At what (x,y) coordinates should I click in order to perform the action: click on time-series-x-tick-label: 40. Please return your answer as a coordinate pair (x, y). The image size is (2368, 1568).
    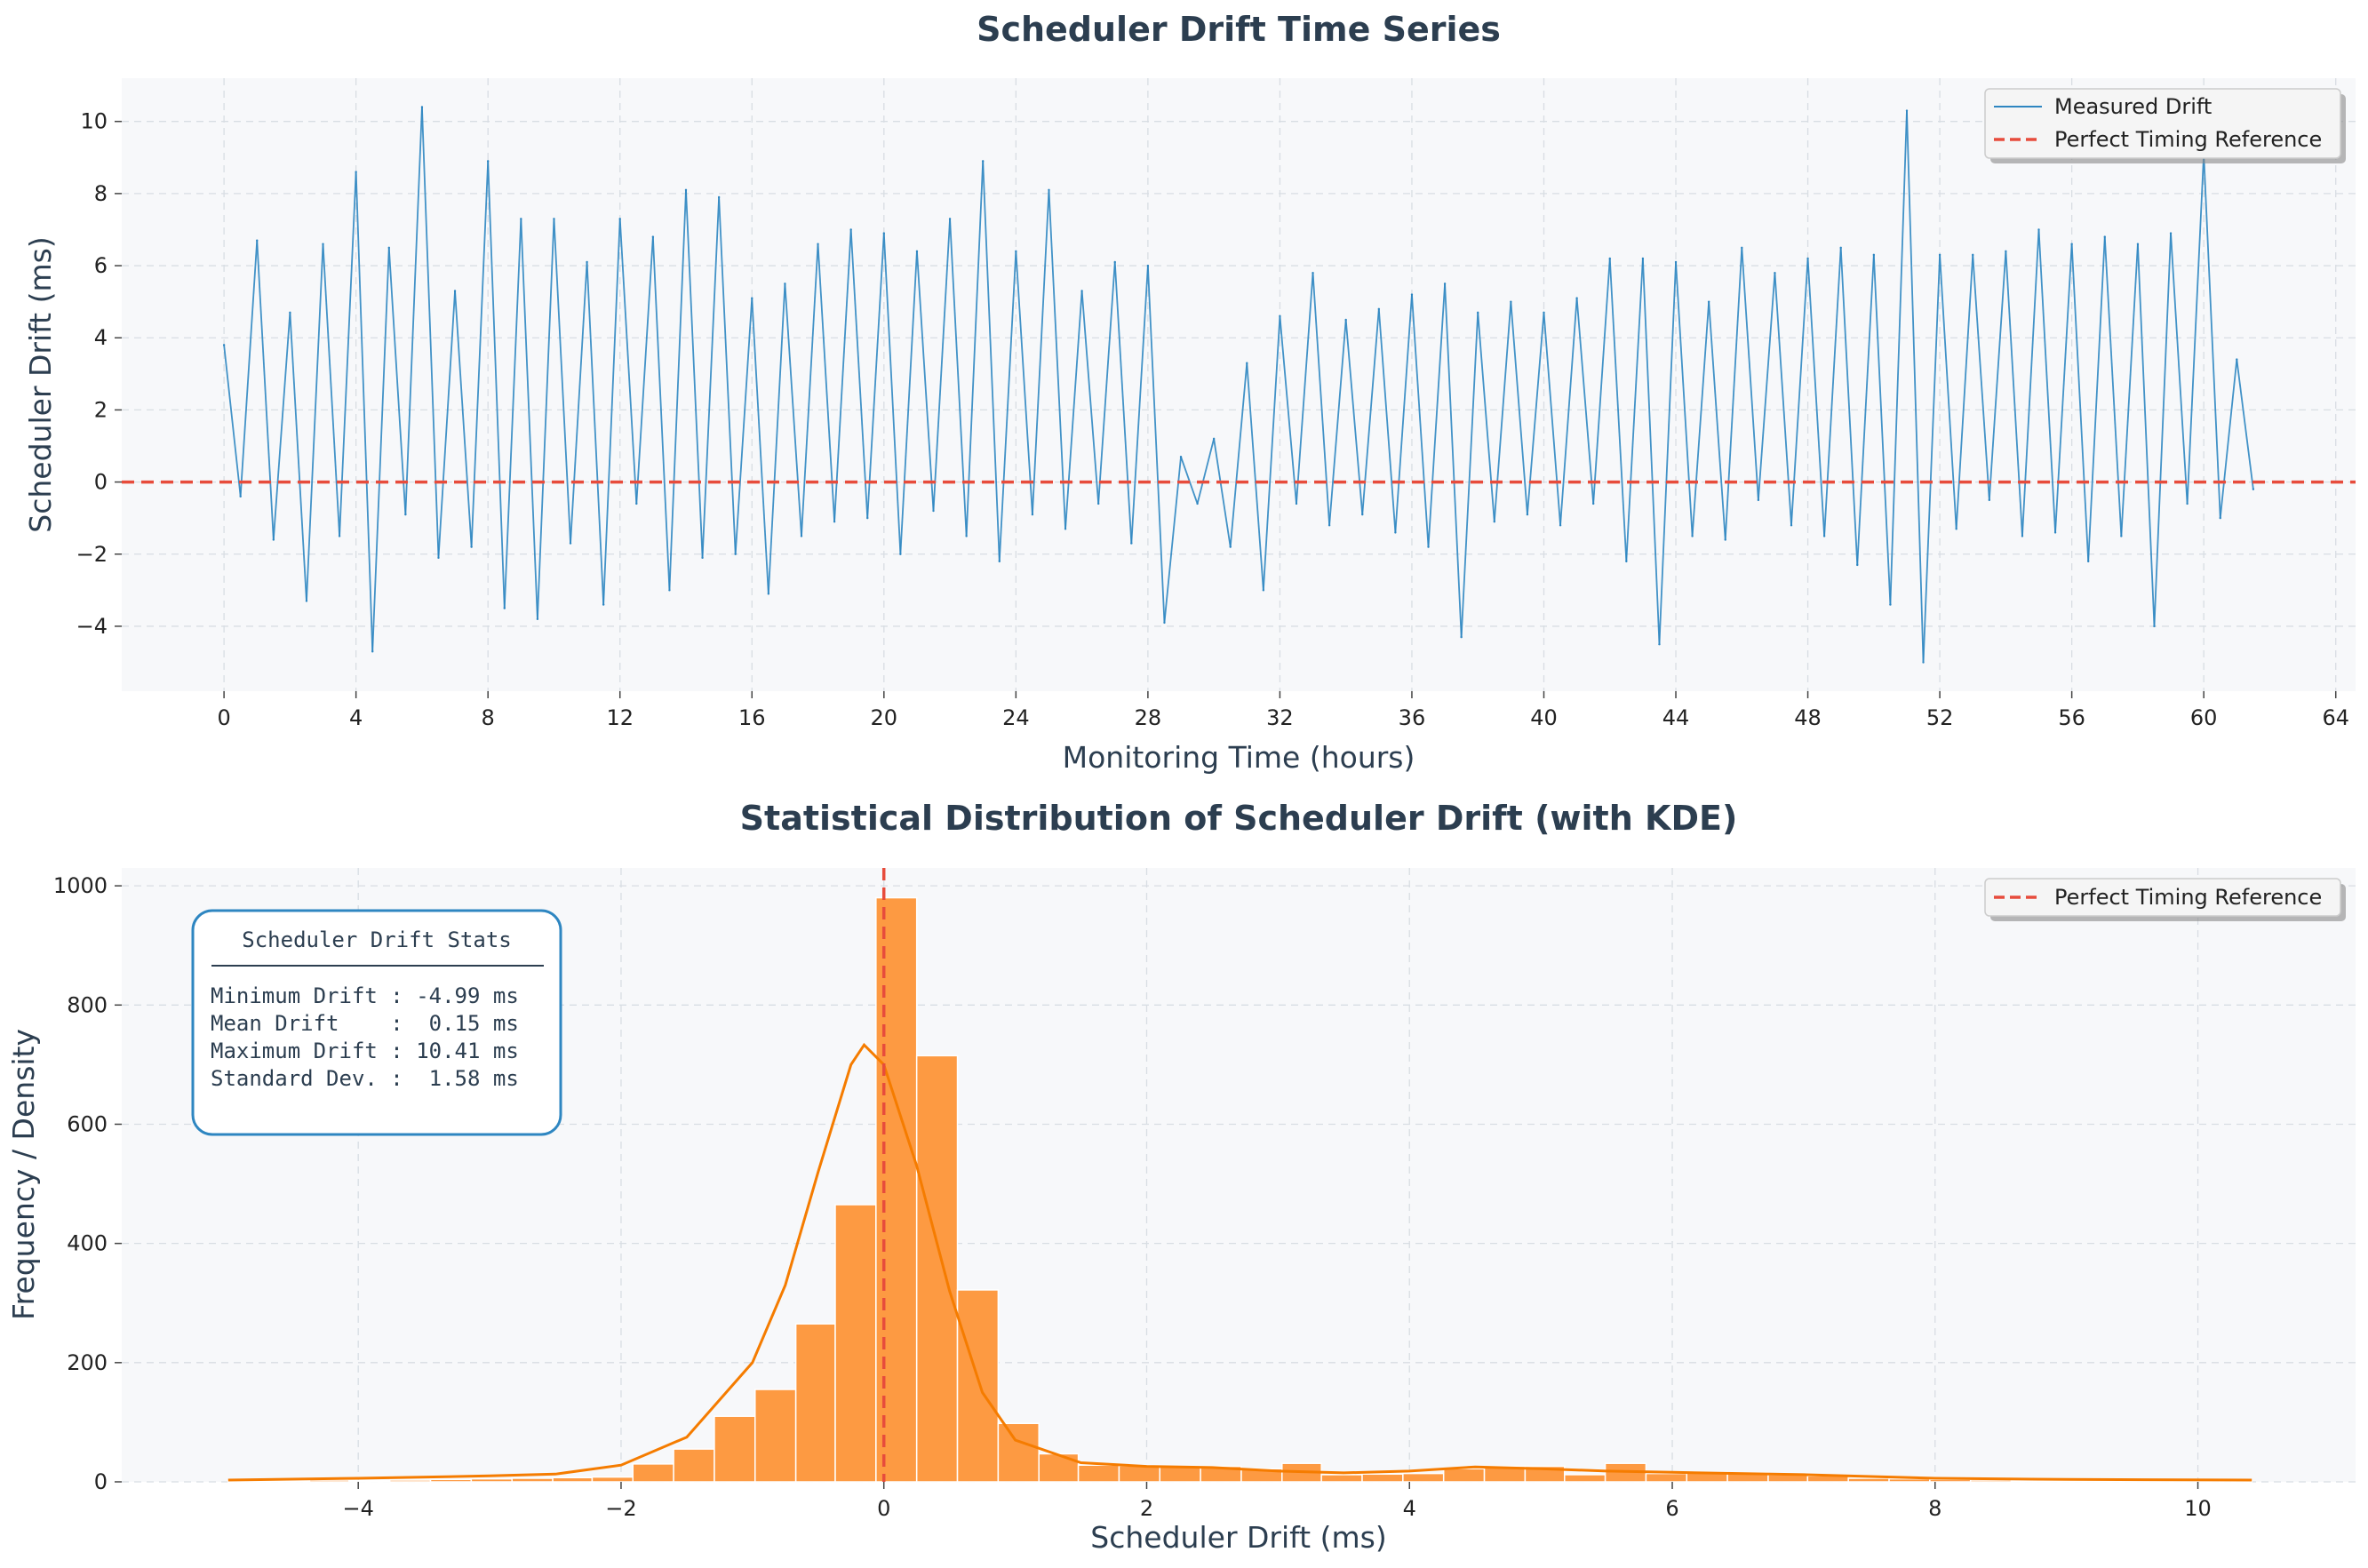
    Looking at the image, I should click on (1544, 717).